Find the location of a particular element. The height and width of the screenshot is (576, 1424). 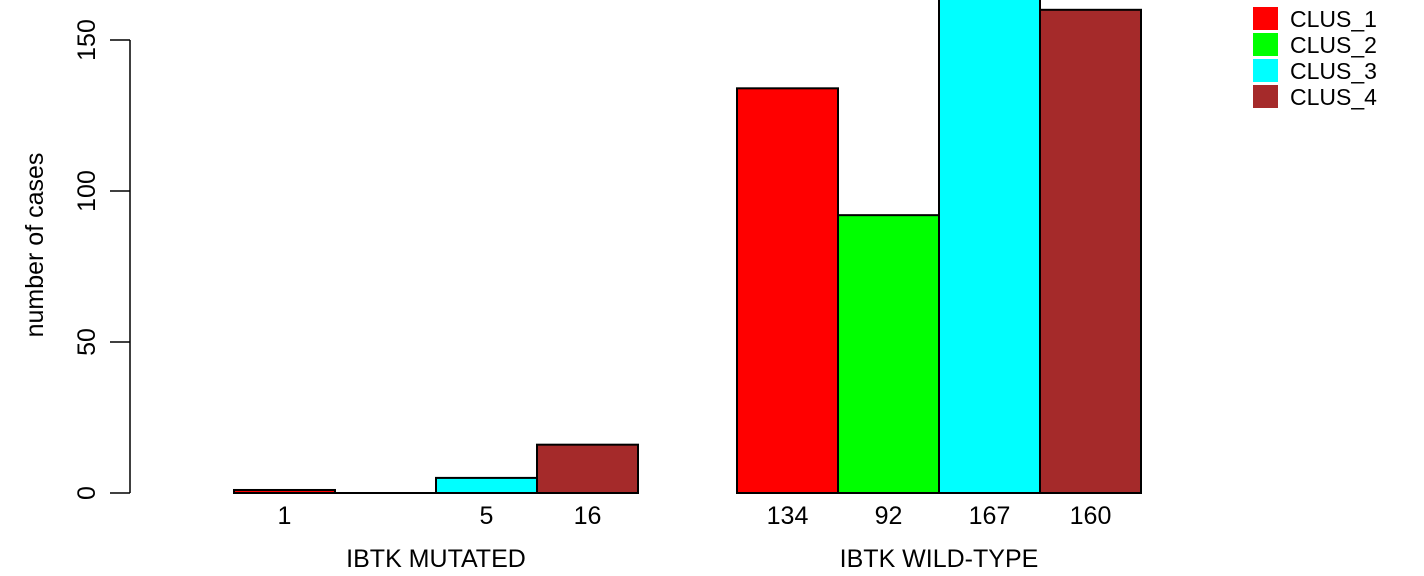

bar-value-label: 134 is located at coordinates (788, 516).